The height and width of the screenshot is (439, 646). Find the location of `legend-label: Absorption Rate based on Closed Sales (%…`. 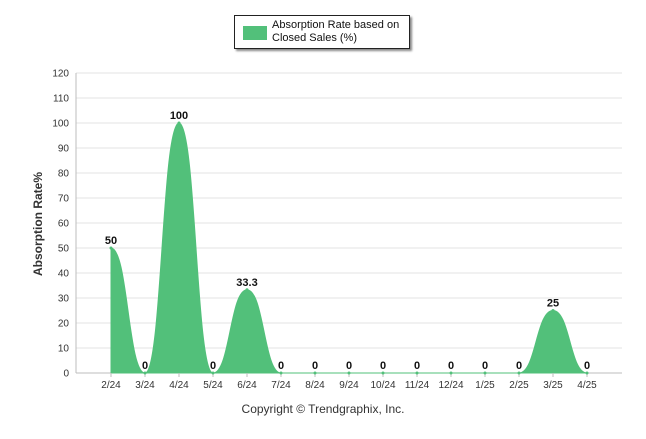

legend-label: Absorption Rate based on Closed Sales (%… is located at coordinates (336, 31).